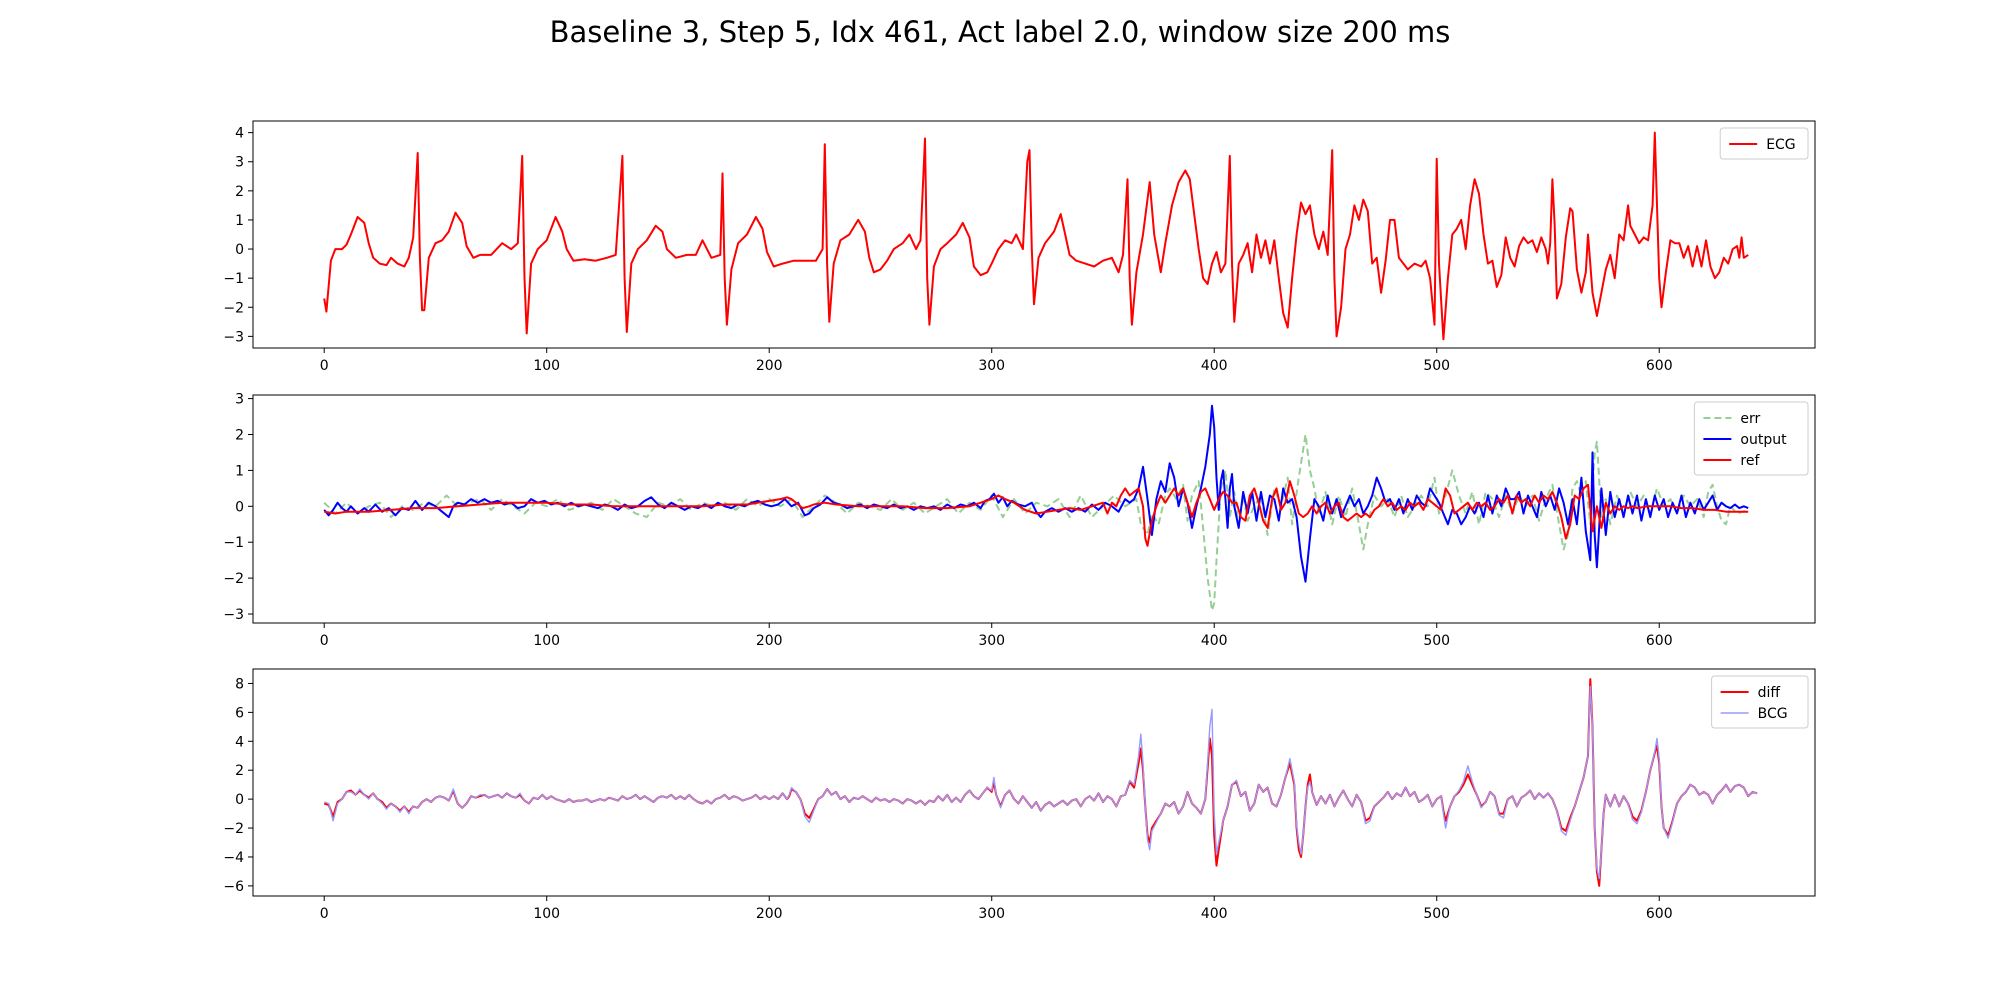 This screenshot has width=2000, height=1000. I want to click on series-line-ecg, so click(1036, 236).